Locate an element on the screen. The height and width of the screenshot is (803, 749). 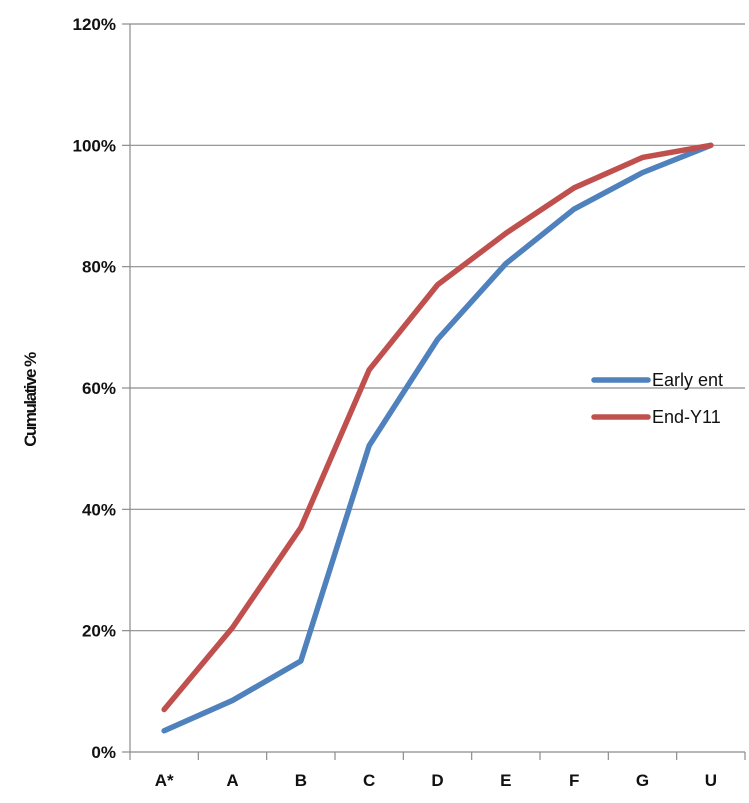
x-tick-label: D is located at coordinates (437, 780).